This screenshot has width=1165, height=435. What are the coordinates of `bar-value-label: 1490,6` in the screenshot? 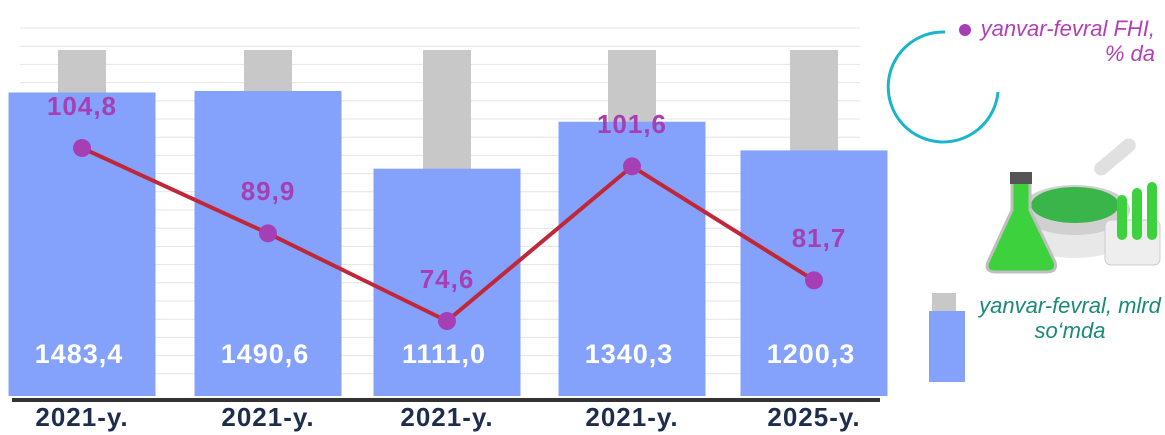 It's located at (265, 354).